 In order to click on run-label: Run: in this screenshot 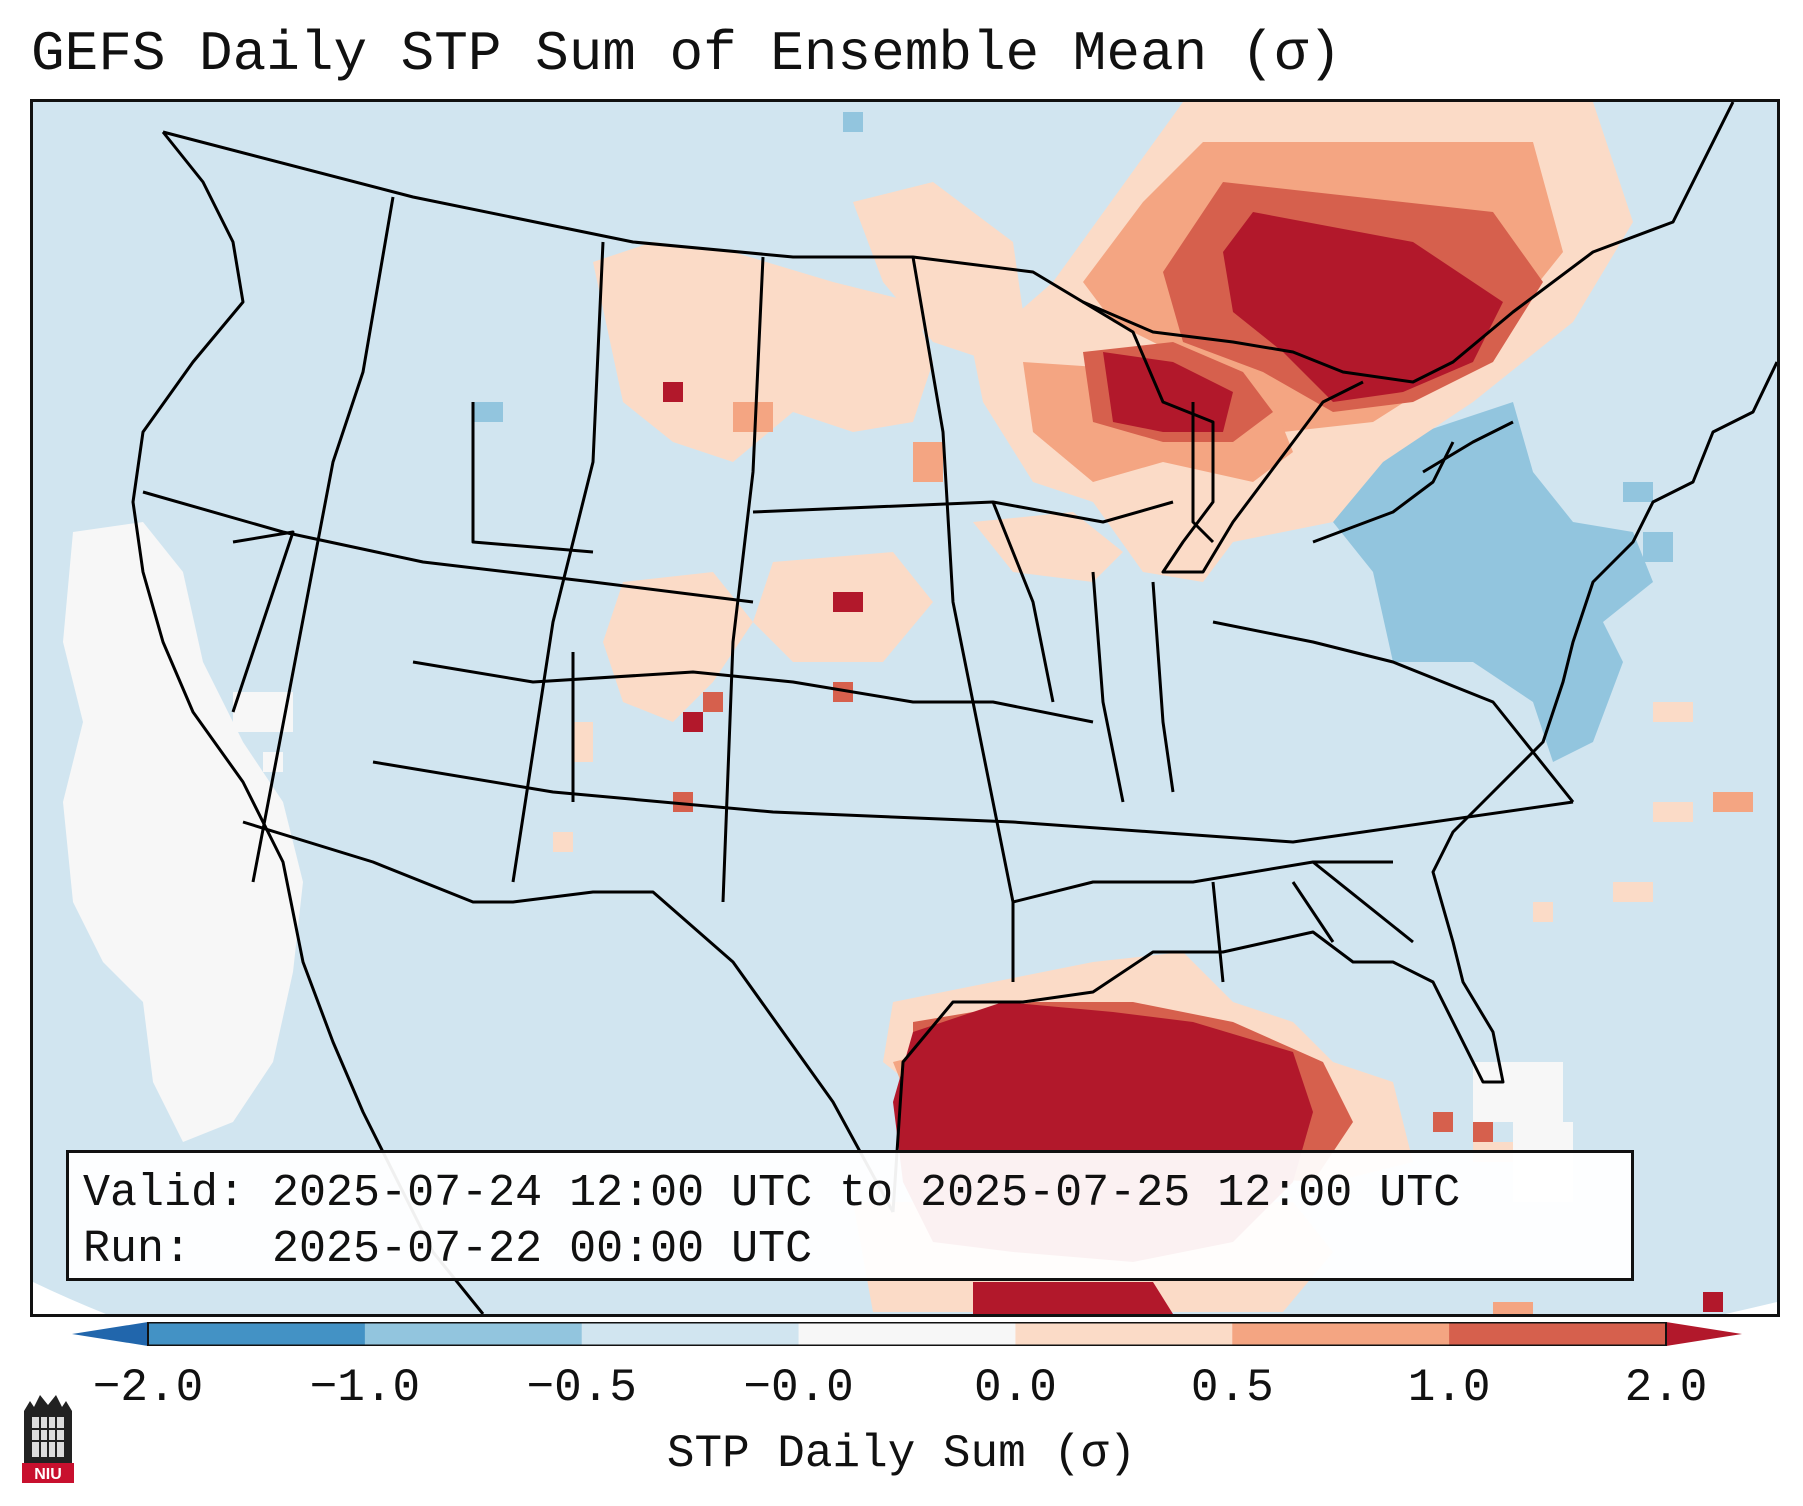, I will do `click(137, 1249)`.